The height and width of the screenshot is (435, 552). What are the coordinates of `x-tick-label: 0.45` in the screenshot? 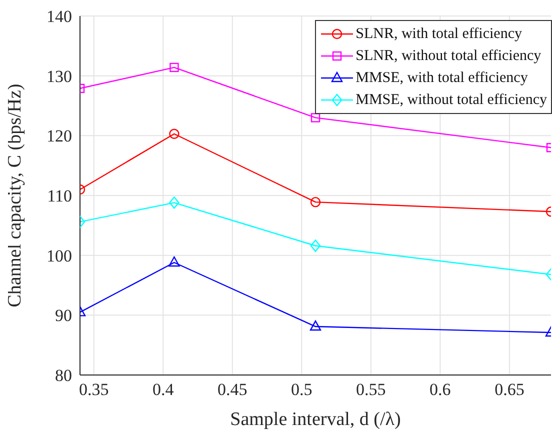 It's located at (233, 390).